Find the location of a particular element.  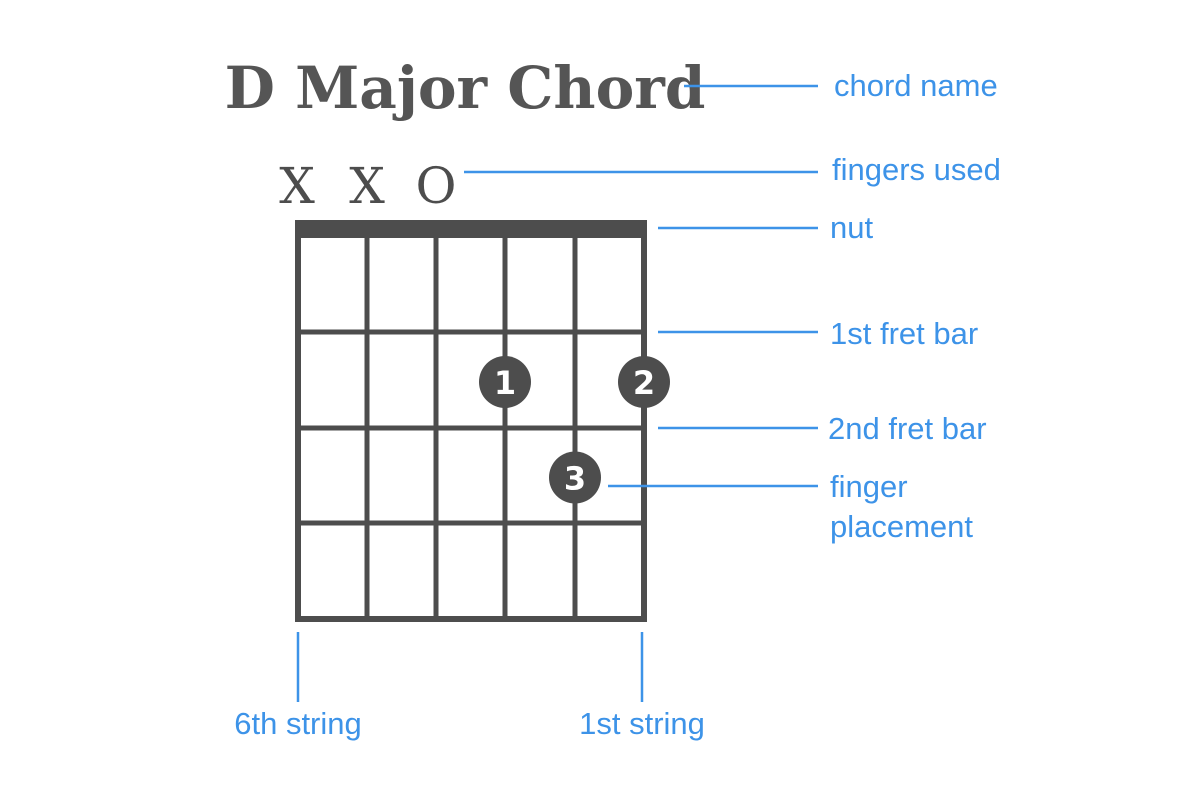

label-fret2: 2nd fret bar is located at coordinates (907, 428).